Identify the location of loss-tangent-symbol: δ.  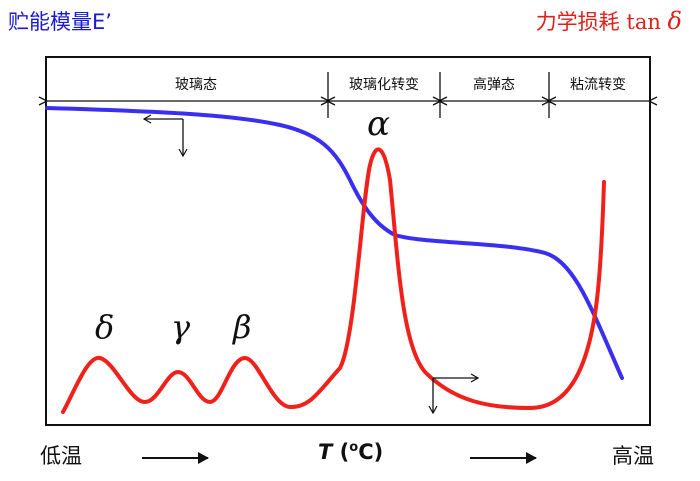
(674, 21).